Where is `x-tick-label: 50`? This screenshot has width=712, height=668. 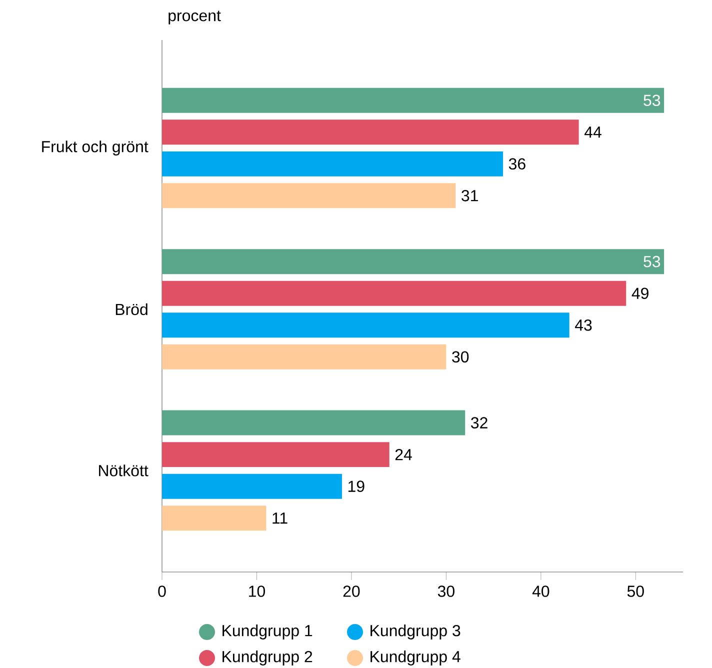 x-tick-label: 50 is located at coordinates (635, 591).